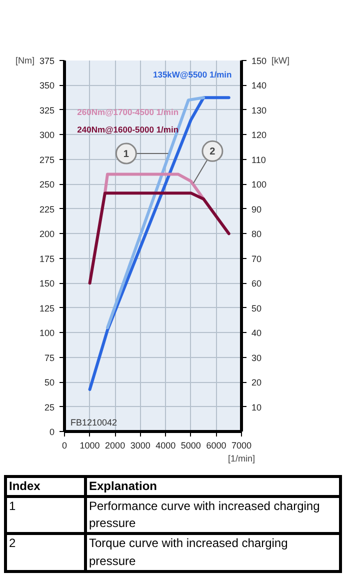 This screenshot has height=582, width=346. Describe the element at coordinates (140, 445) in the screenshot. I see `x-tick-label: 3000` at that location.